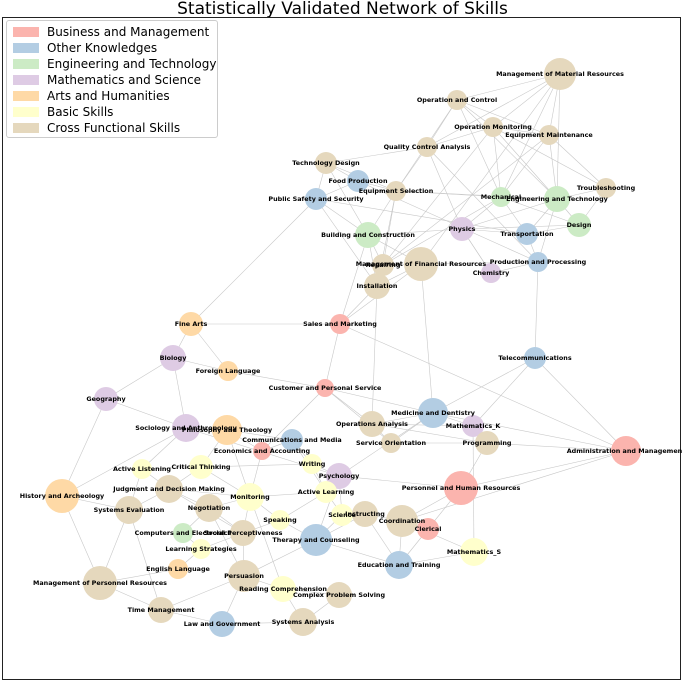 This screenshot has width=685, height=682. What do you see at coordinates (316, 199) in the screenshot?
I see `node-public-safety-and-security` at bounding box center [316, 199].